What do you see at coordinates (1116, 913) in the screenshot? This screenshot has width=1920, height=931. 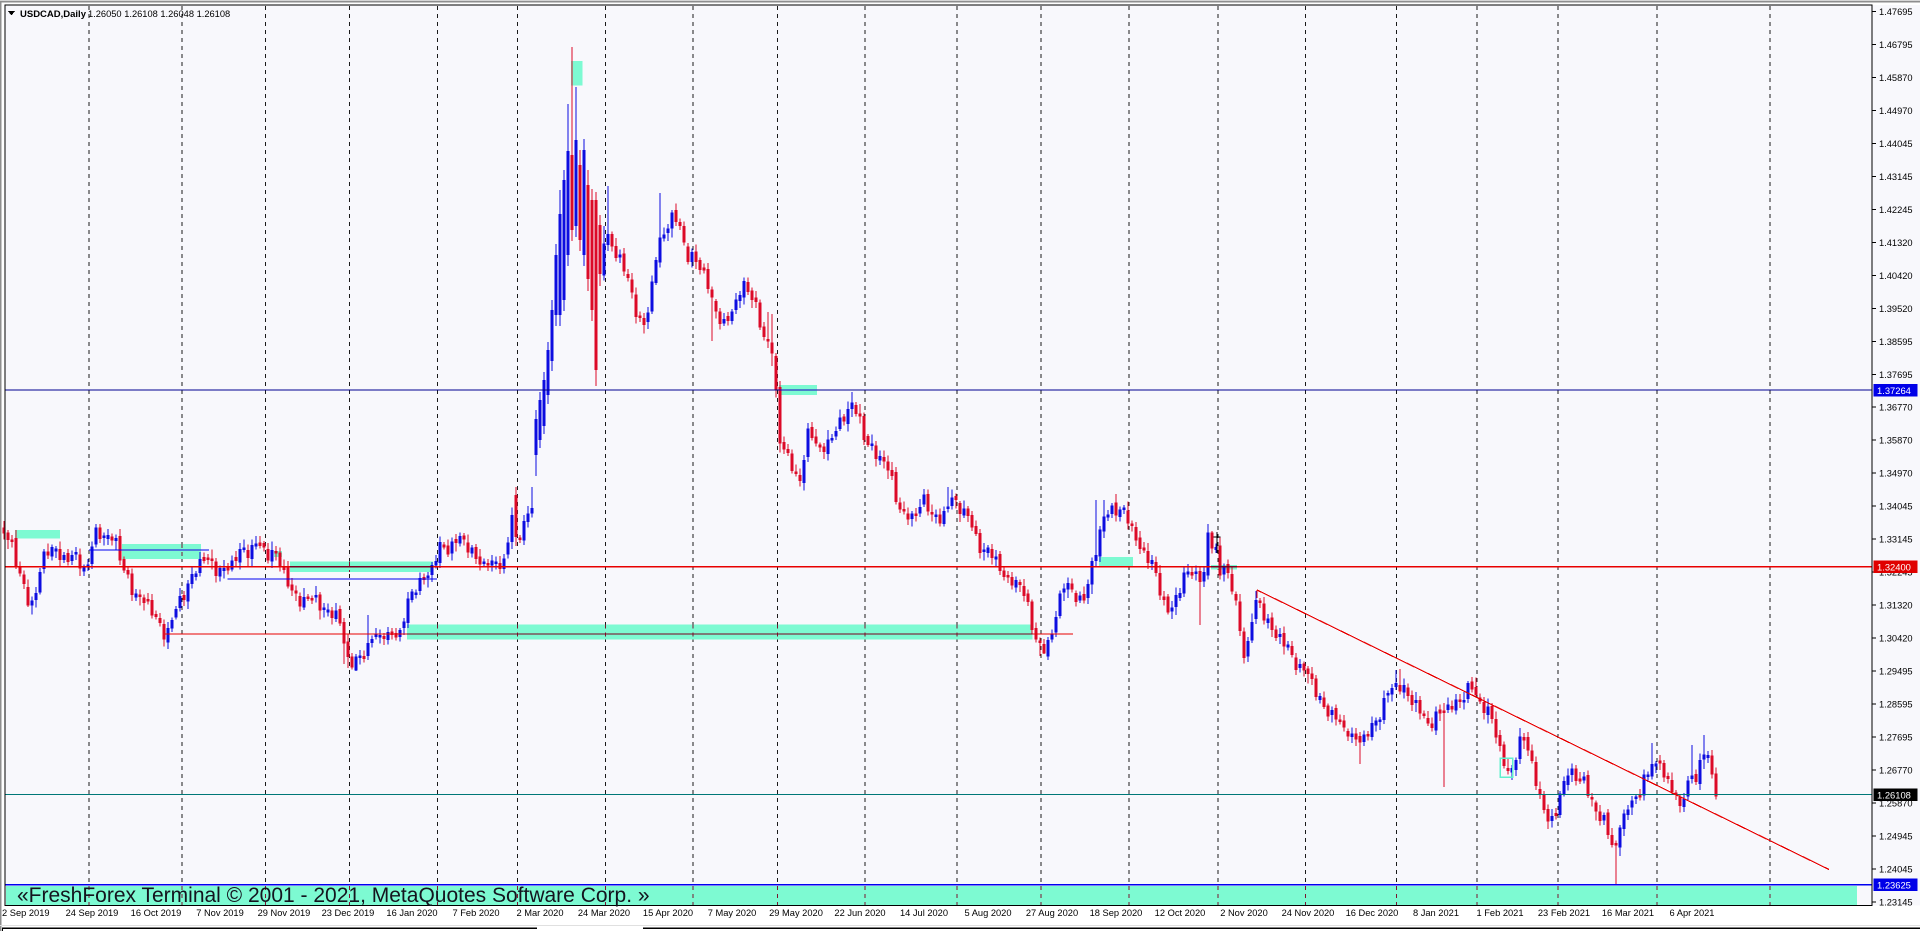 I see `svg-text: 18 Sep 2020` at bounding box center [1116, 913].